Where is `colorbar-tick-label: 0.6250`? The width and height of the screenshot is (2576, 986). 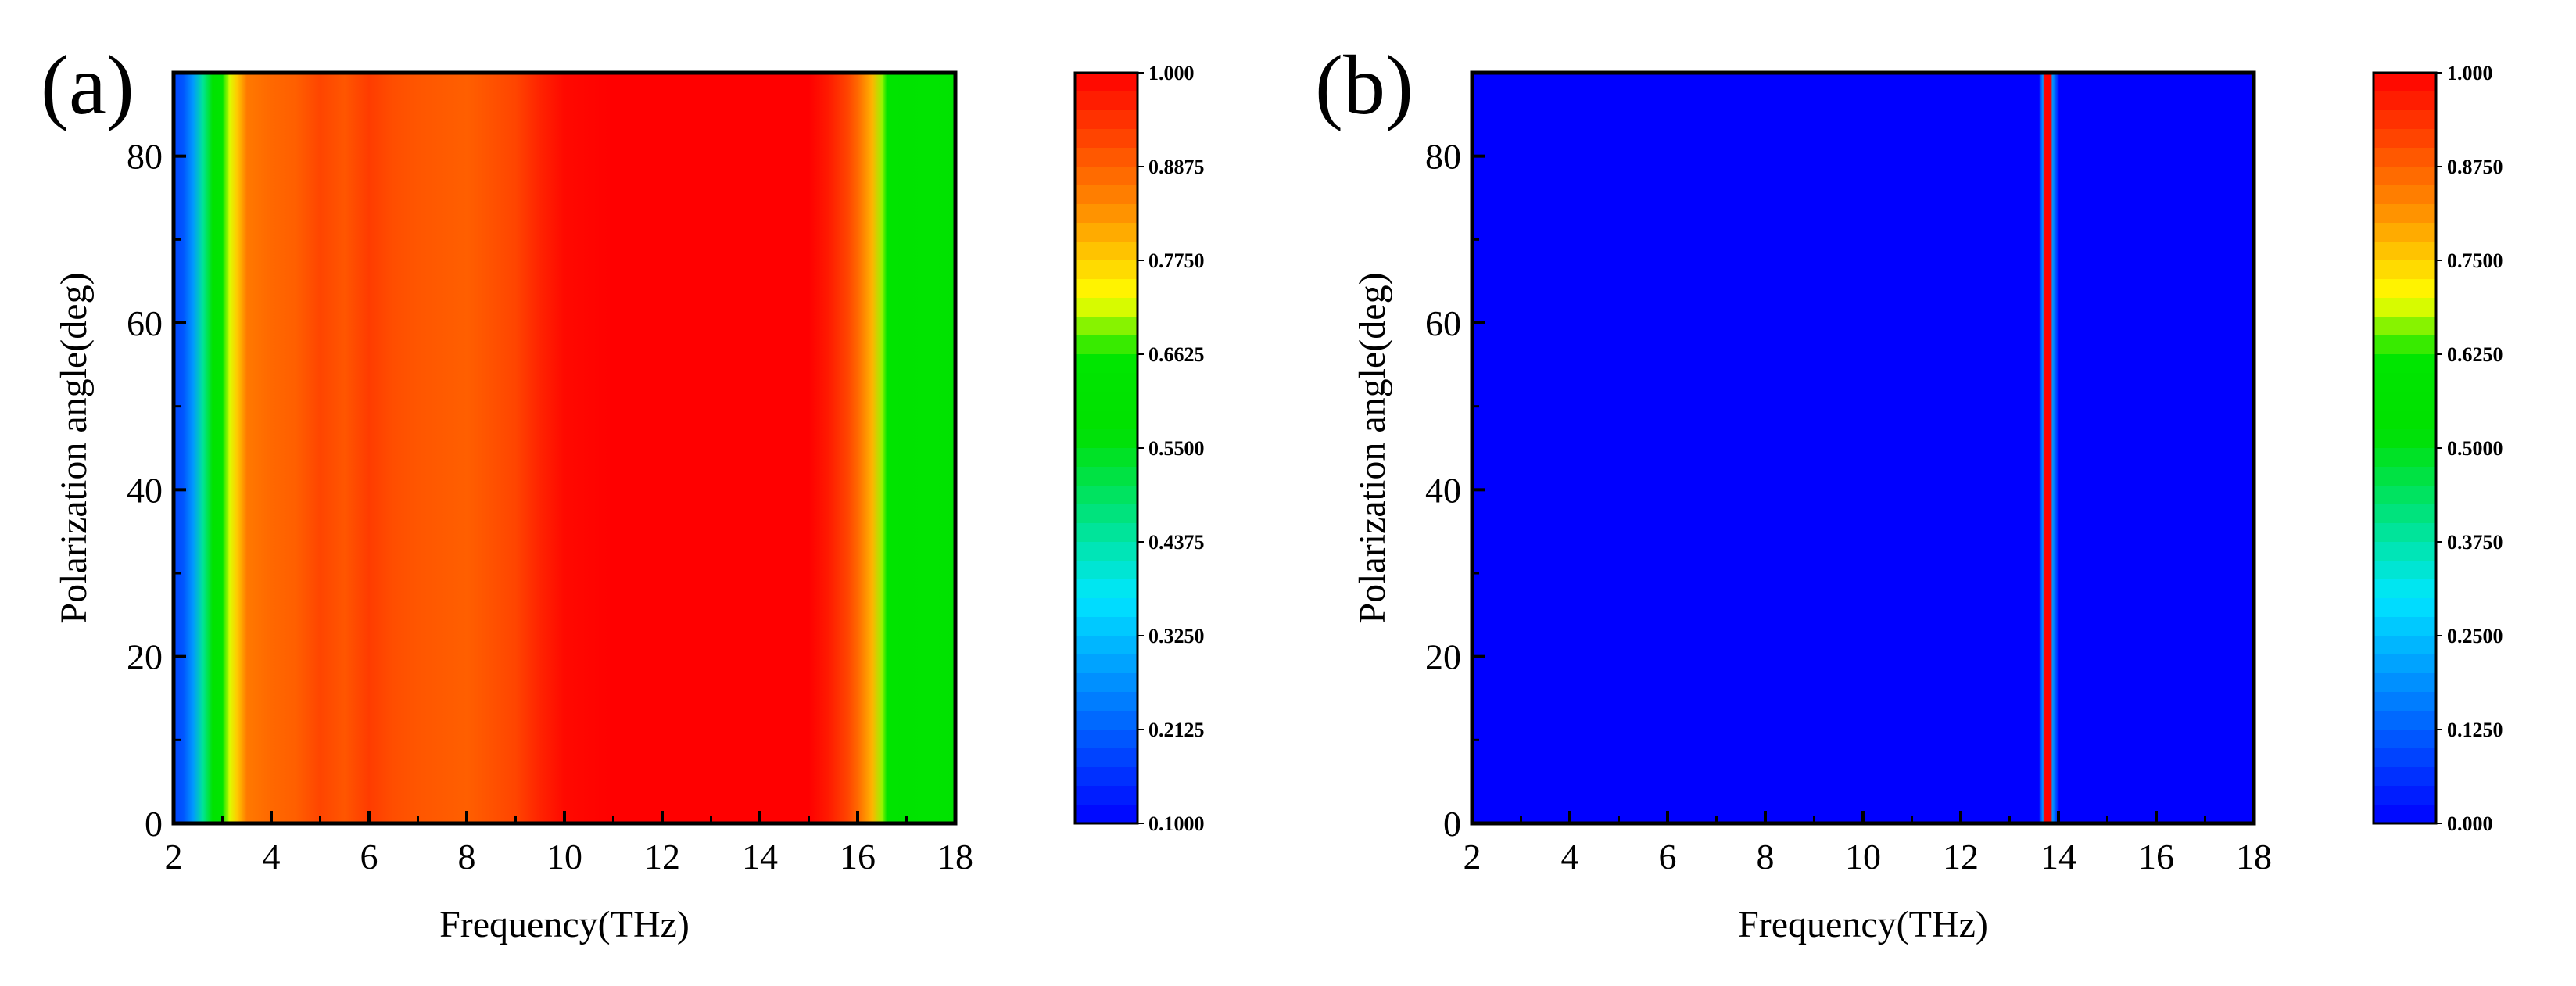
colorbar-tick-label: 0.6250 is located at coordinates (2475, 354).